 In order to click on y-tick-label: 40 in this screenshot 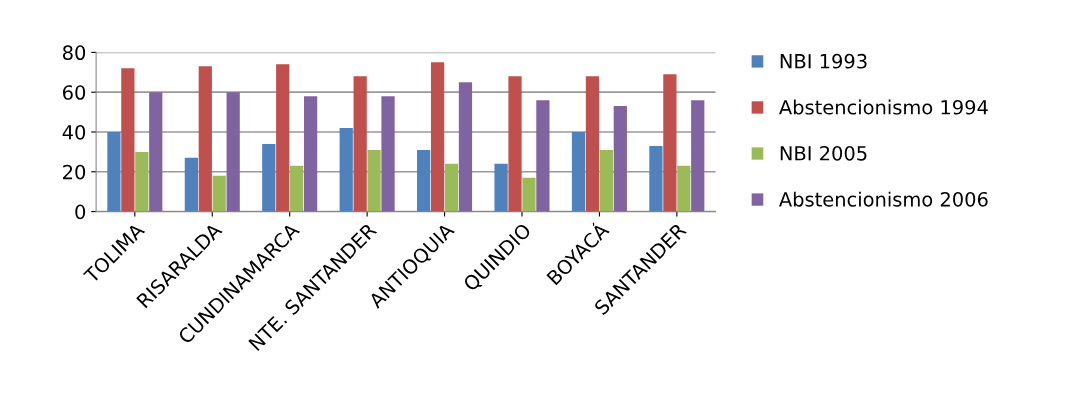, I will do `click(74, 132)`.